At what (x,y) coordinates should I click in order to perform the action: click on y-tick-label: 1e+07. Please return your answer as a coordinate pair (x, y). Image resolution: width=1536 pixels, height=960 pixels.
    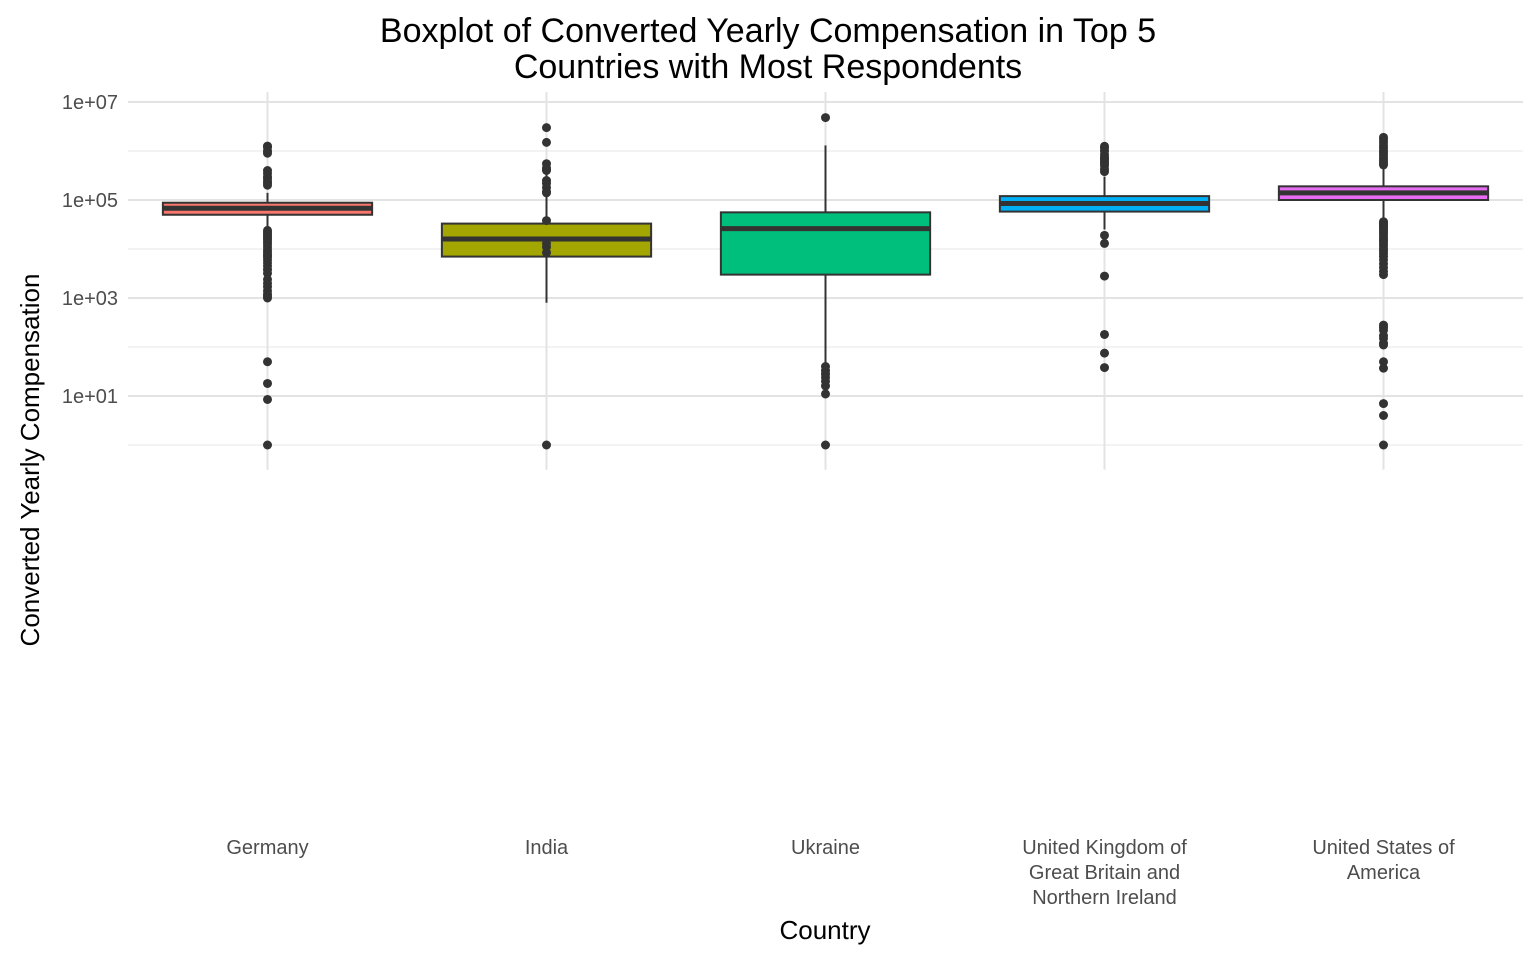
    Looking at the image, I should click on (90, 103).